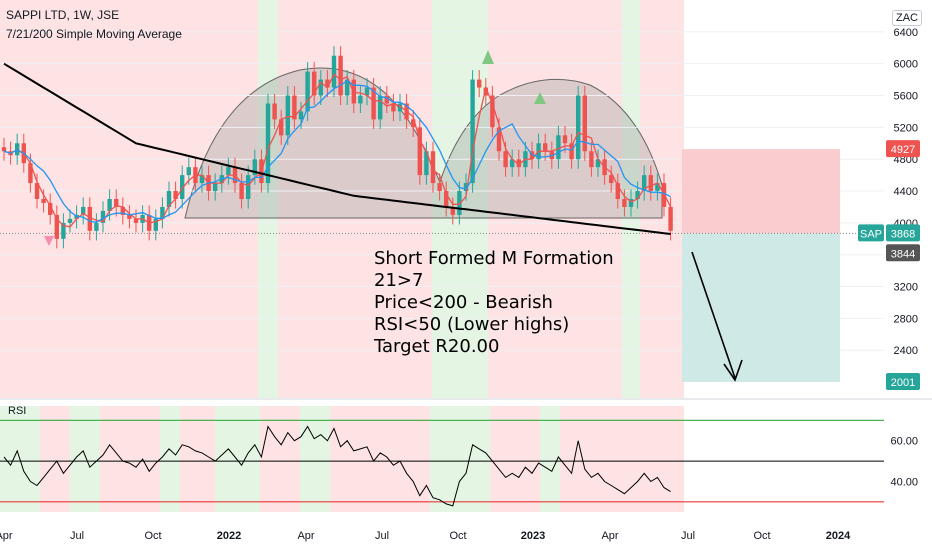 Image resolution: width=932 pixels, height=550 pixels. I want to click on target-arrow-head, so click(733, 370).